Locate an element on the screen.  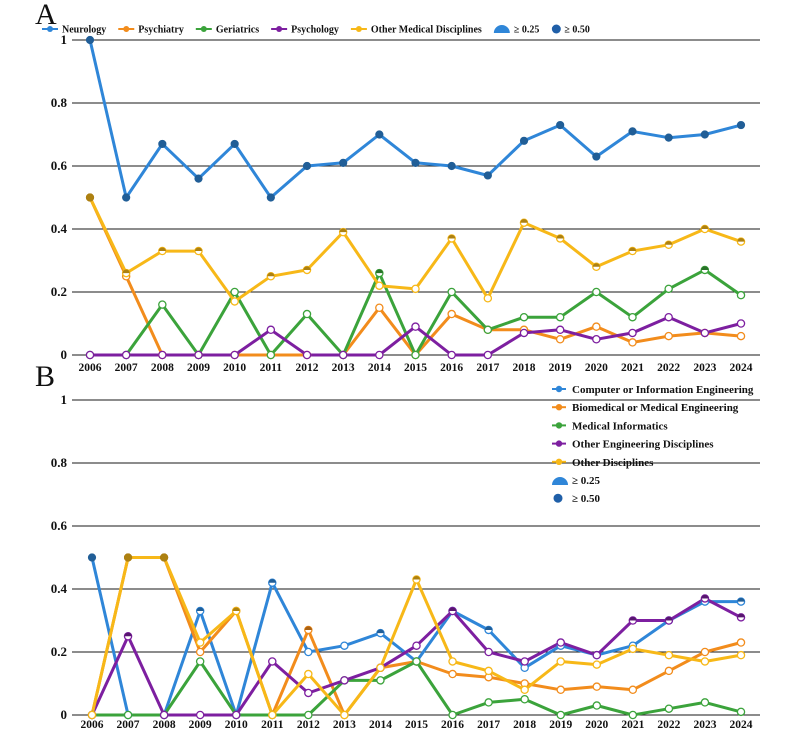
x-tick-label: 2009 is located at coordinates (200, 725).